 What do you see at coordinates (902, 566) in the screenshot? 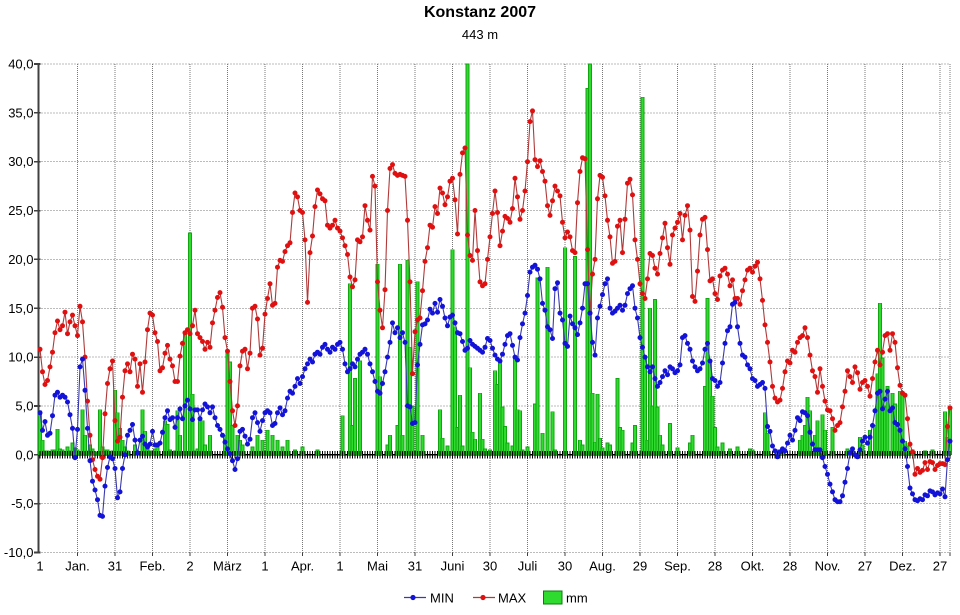
I see `svg-text: Dez.` at bounding box center [902, 566].